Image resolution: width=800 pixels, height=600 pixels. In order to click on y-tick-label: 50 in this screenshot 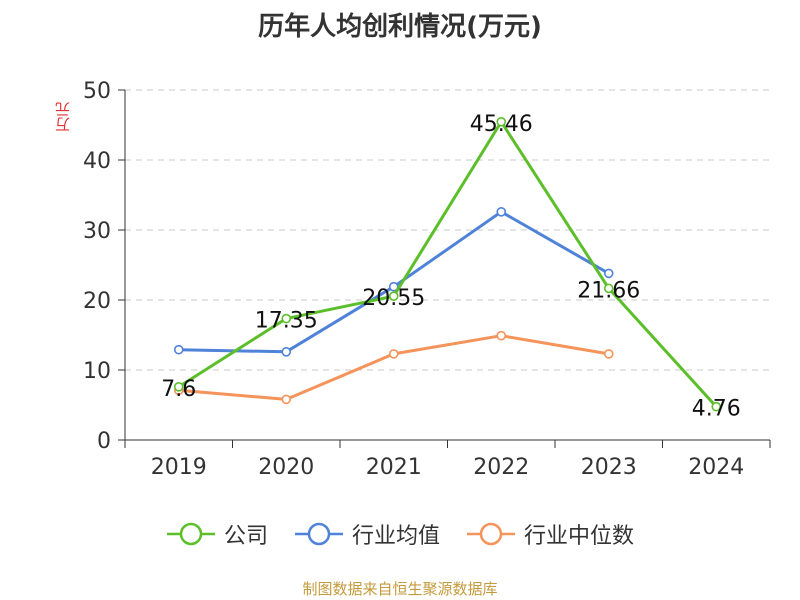, I will do `click(97, 91)`.